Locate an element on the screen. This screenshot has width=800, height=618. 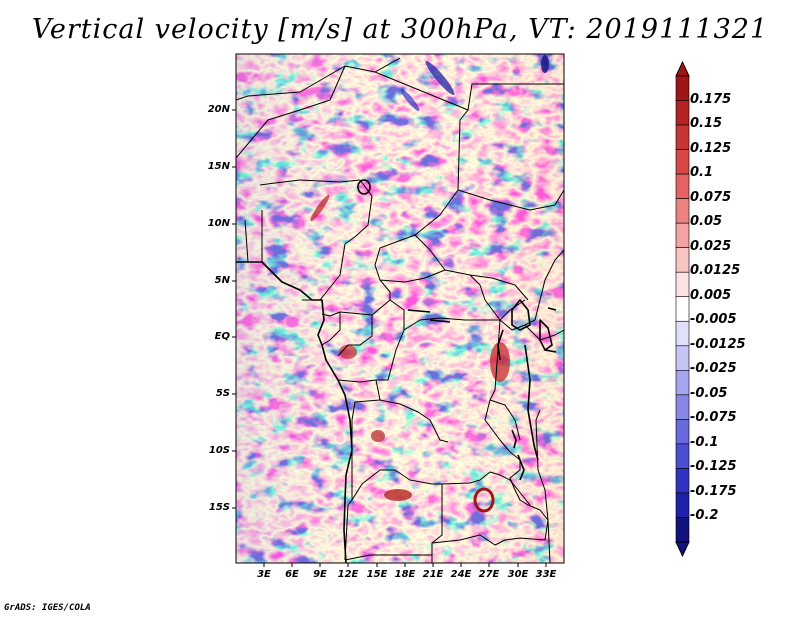
colorbar-tick-label: -0.005 is located at coordinates (713, 320).